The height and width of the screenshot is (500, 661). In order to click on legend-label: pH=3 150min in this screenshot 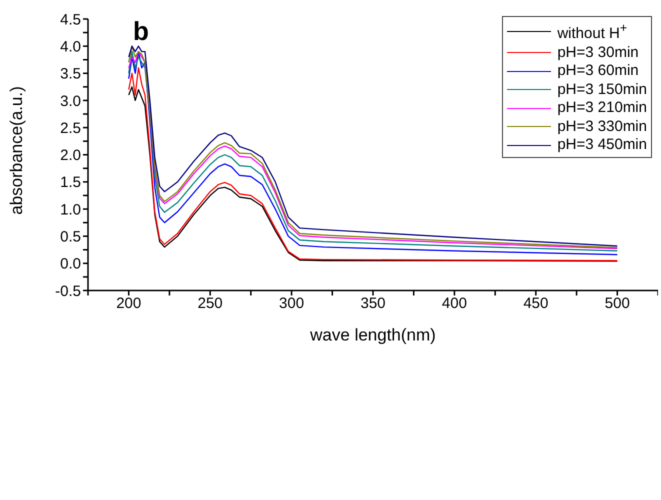, I will do `click(602, 89)`.